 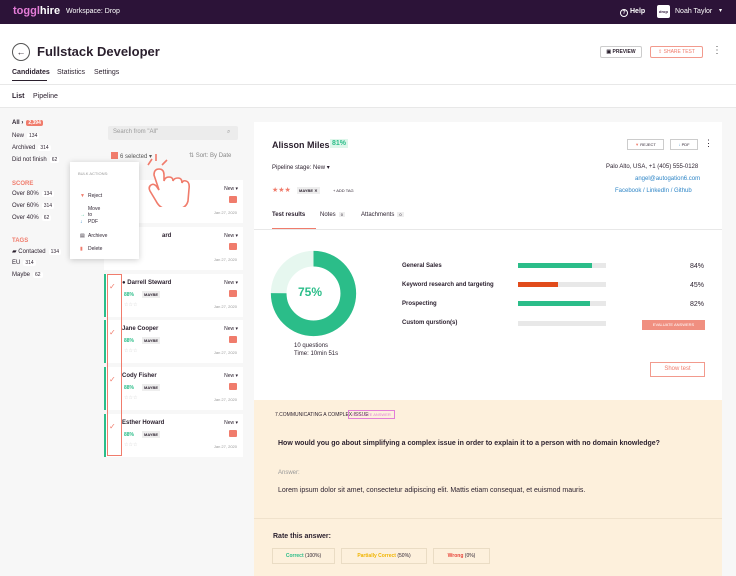 What do you see at coordinates (697, 266) in the screenshot?
I see `skill-percent: 84%` at bounding box center [697, 266].